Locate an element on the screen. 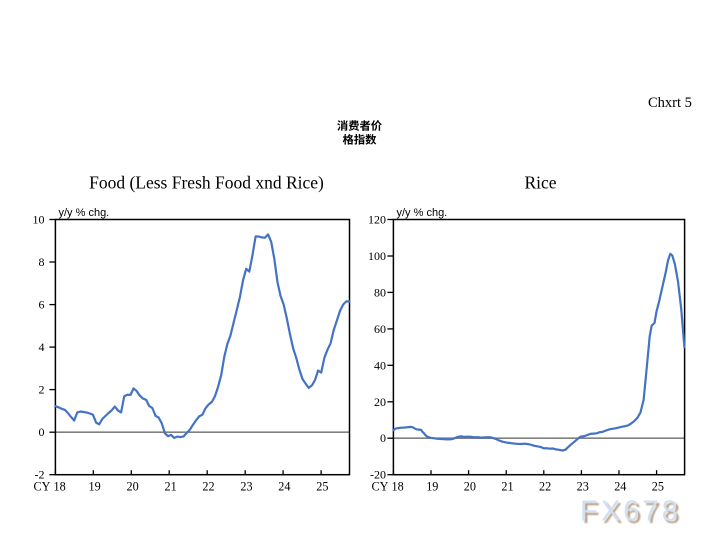 Image resolution: width=708 pixels, height=546 pixels. svg-text: Chxrt 5 is located at coordinates (670, 103).